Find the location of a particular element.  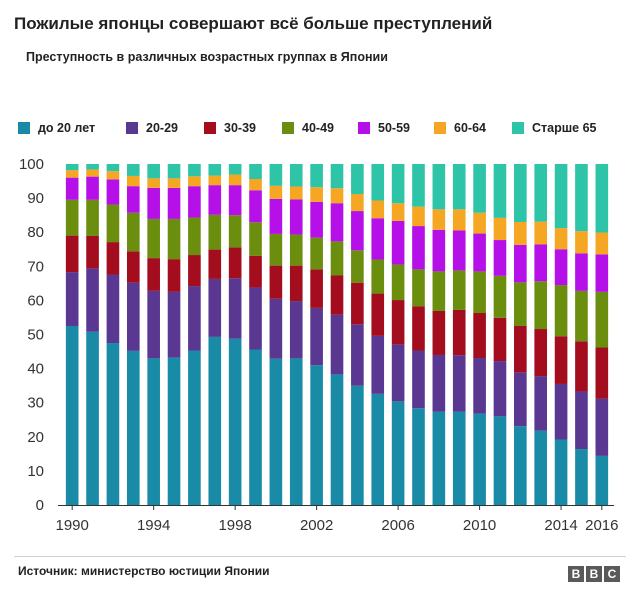

legend-label-60-64: 60-64 is located at coordinates (470, 128).